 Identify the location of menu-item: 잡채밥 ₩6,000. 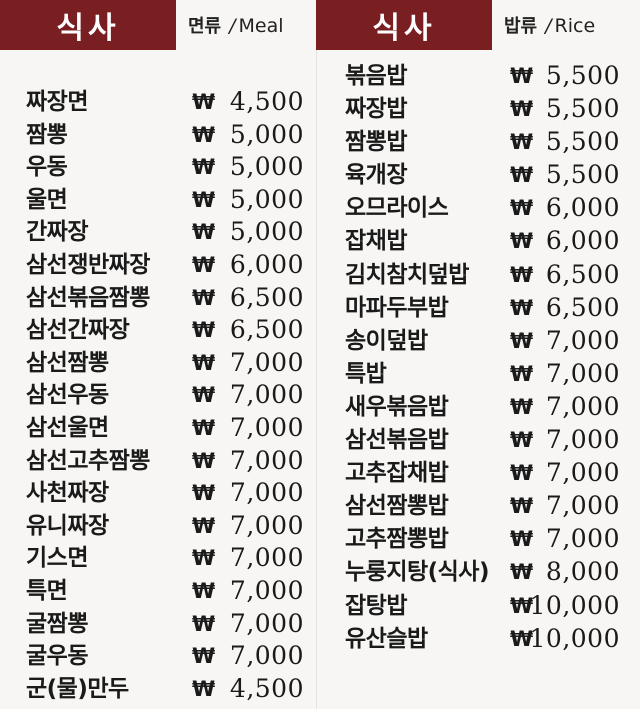
(480, 241).